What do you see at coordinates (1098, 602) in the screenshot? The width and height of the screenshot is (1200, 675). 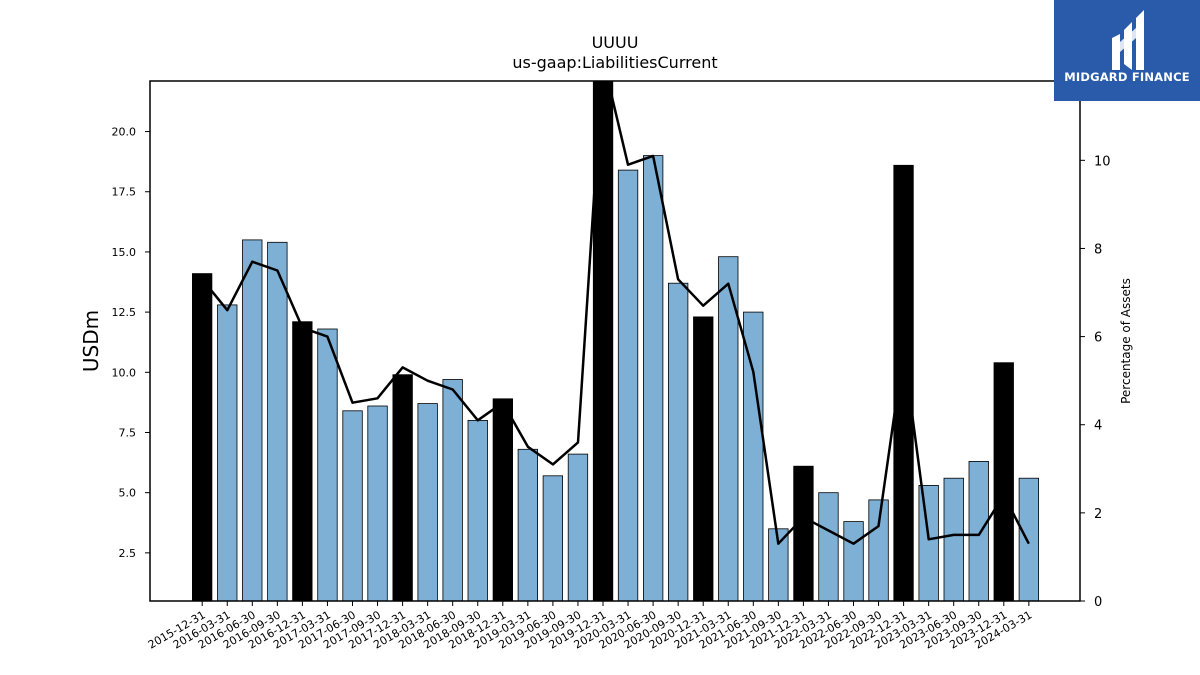 I see `y2-tick-label: 0` at bounding box center [1098, 602].